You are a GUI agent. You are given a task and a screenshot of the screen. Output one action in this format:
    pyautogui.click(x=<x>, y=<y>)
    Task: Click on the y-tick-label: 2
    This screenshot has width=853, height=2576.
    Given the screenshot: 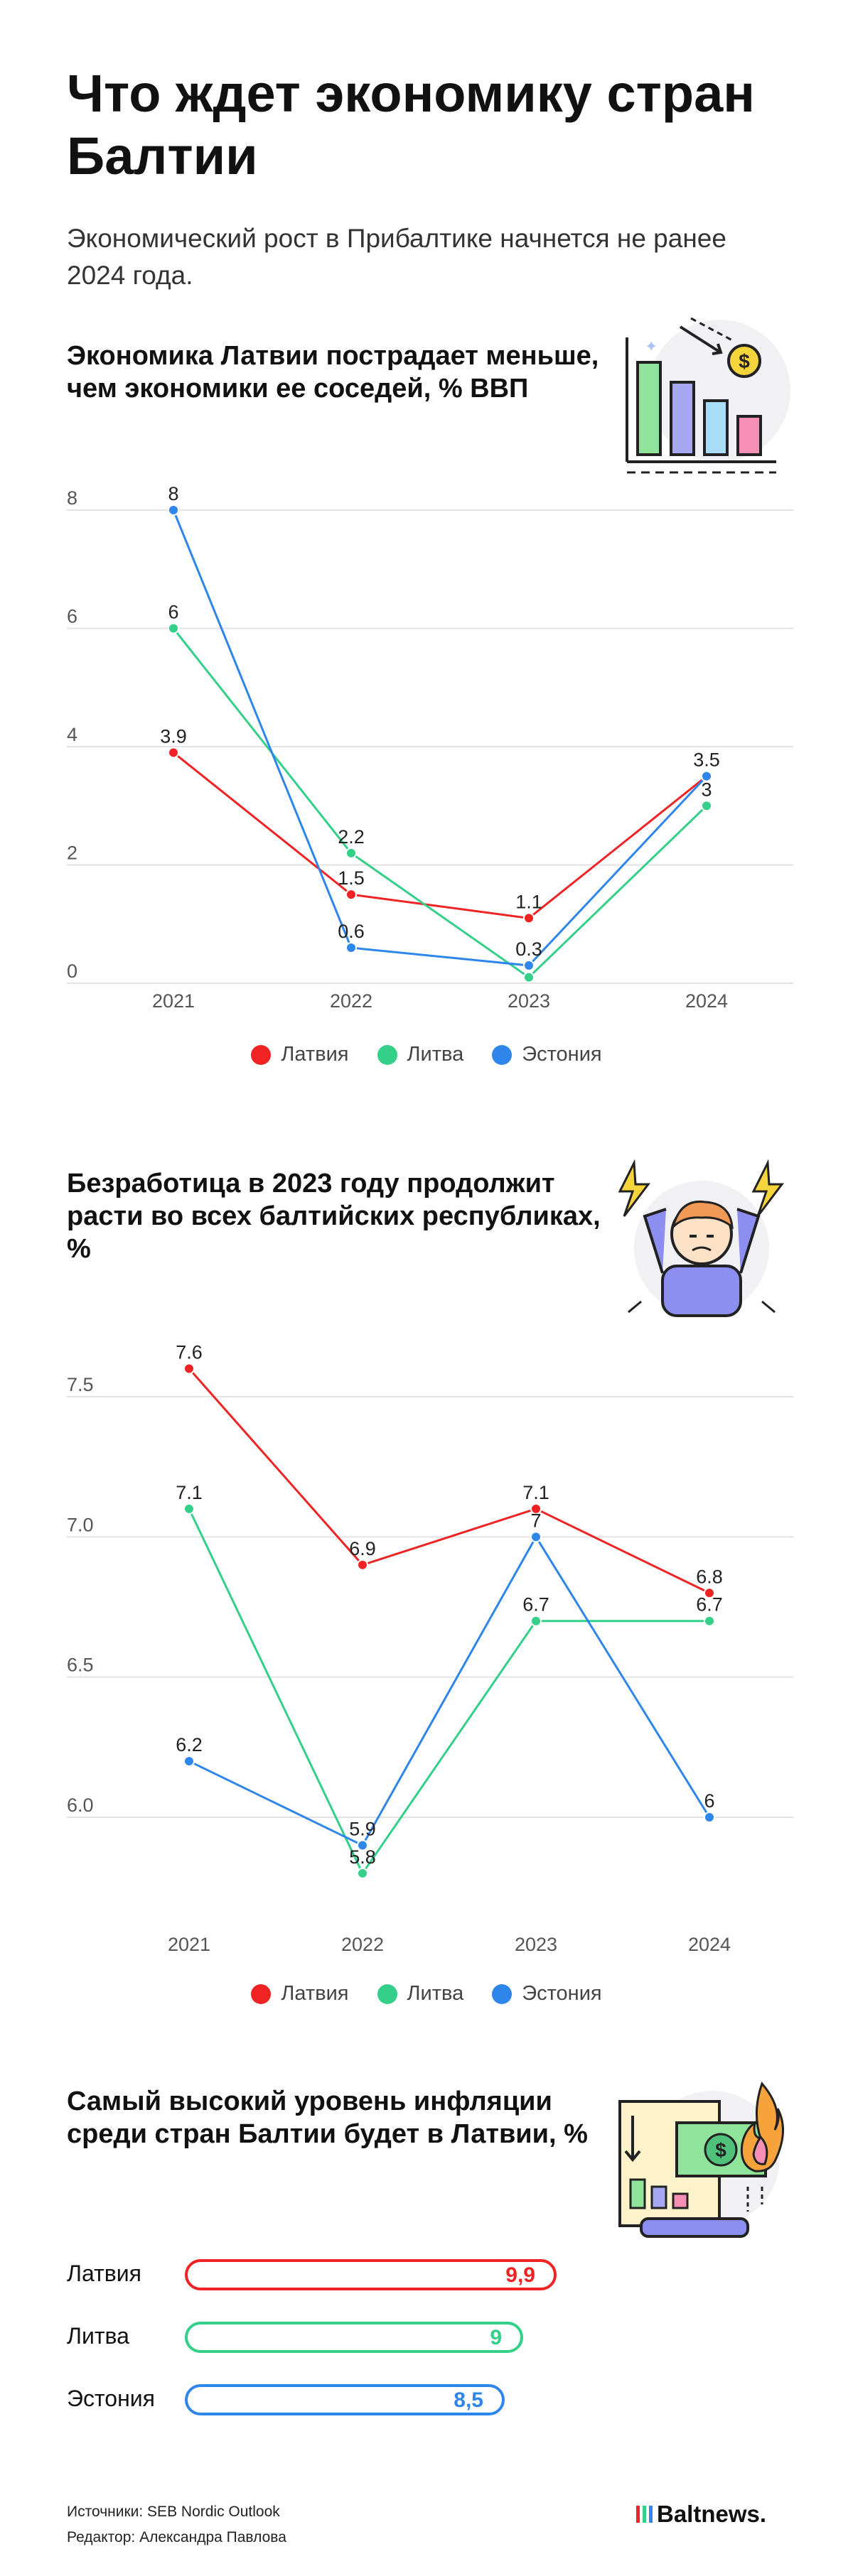 What is the action you would take?
    pyautogui.click(x=72, y=853)
    